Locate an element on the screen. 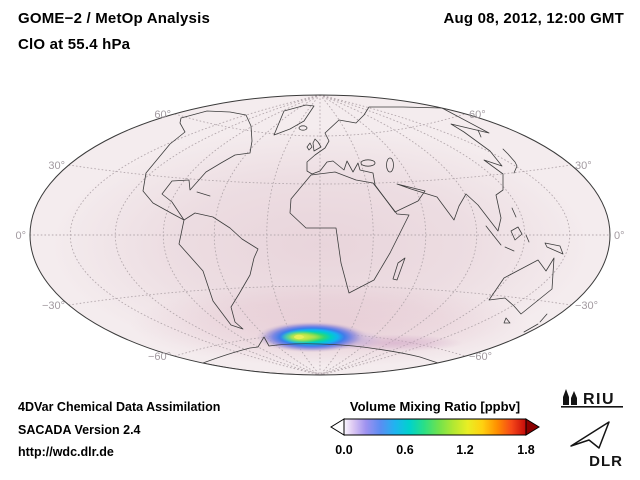  colorbar-tick-0.6: 0.6 is located at coordinates (404, 450).